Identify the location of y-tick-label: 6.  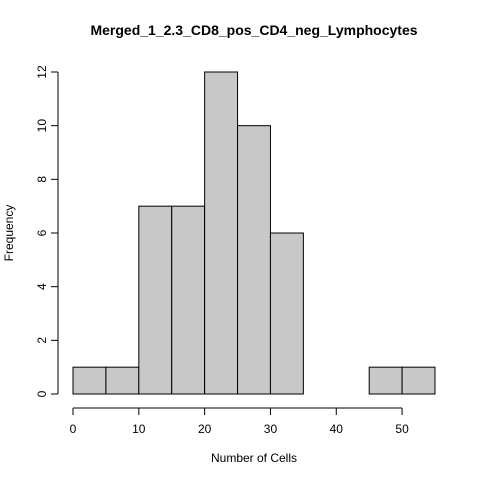
(42, 232).